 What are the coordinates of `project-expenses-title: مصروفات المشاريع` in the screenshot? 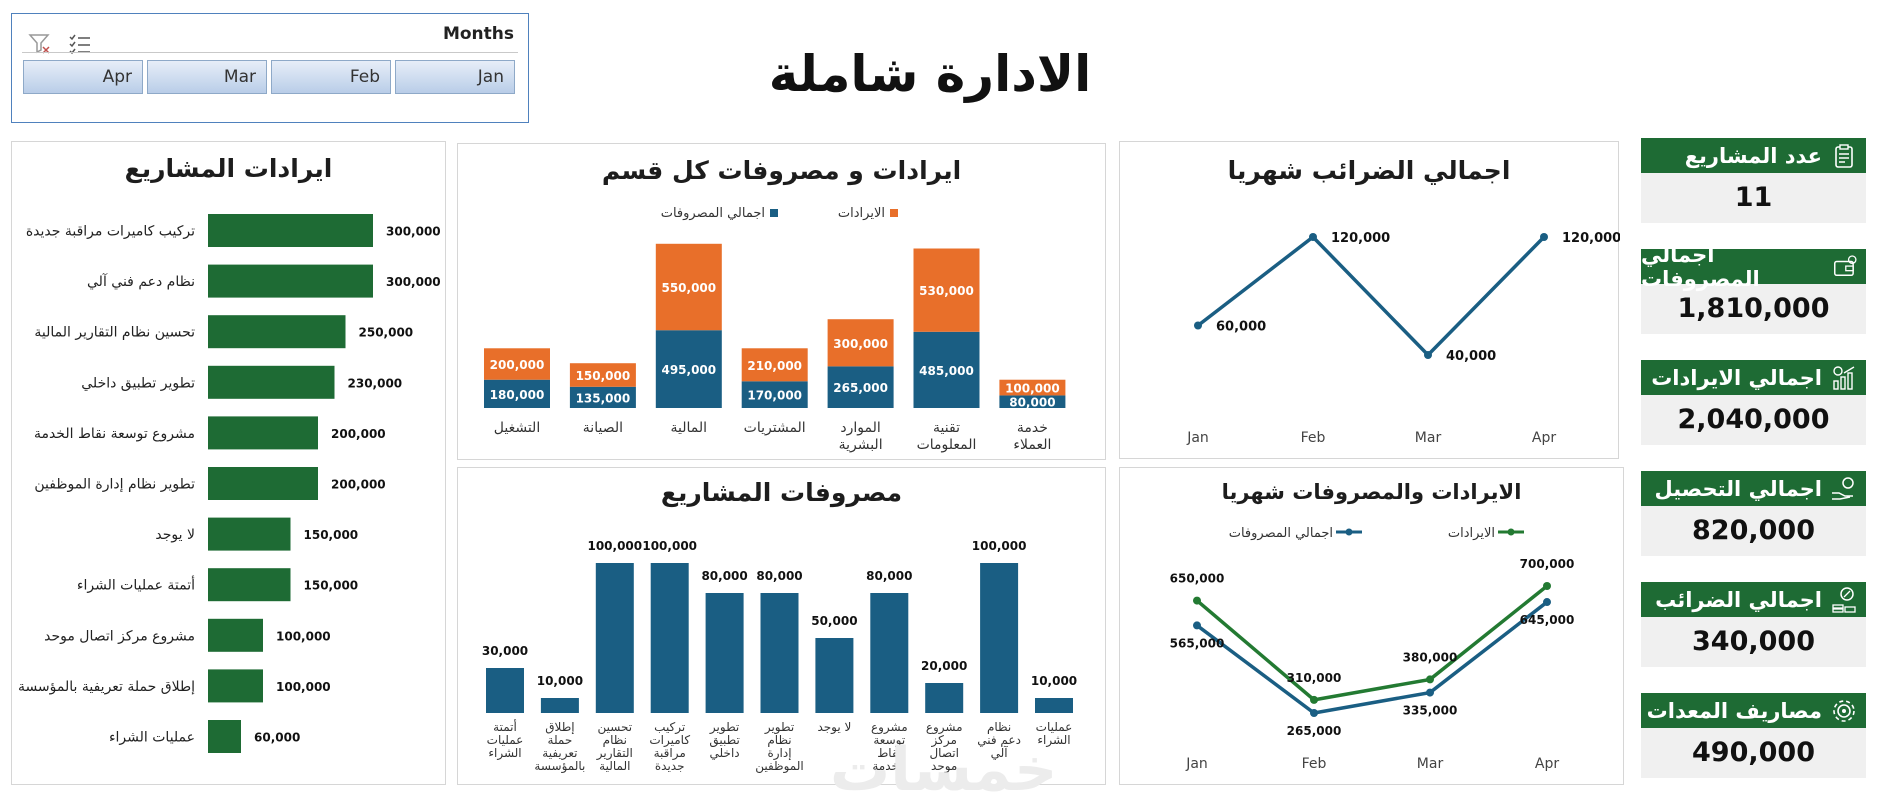 It's located at (781, 492).